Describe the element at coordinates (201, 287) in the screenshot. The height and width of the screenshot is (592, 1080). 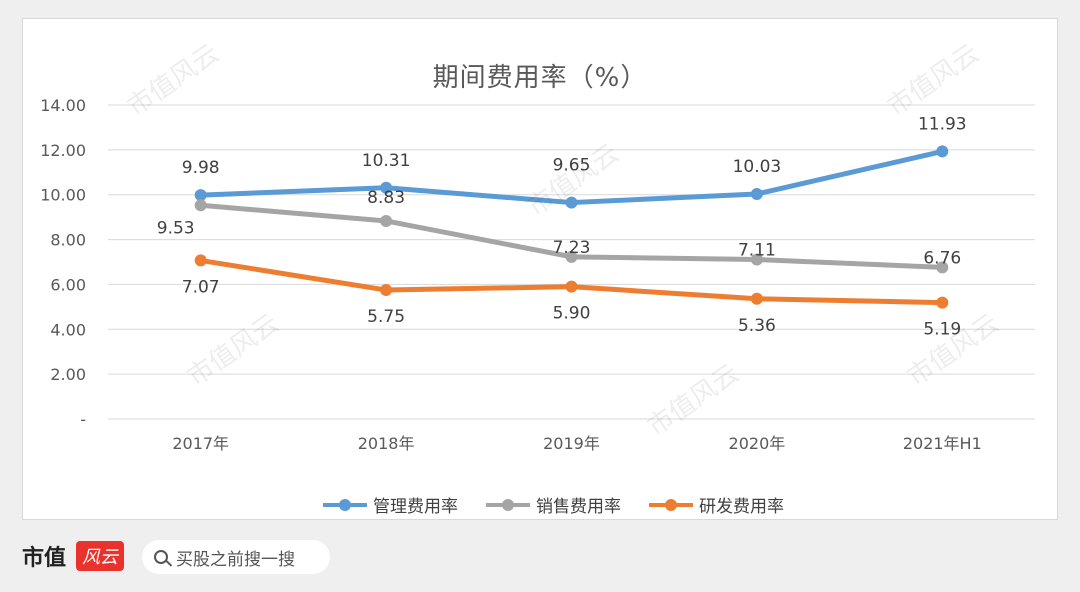
I see `data-label: 7.07` at that location.